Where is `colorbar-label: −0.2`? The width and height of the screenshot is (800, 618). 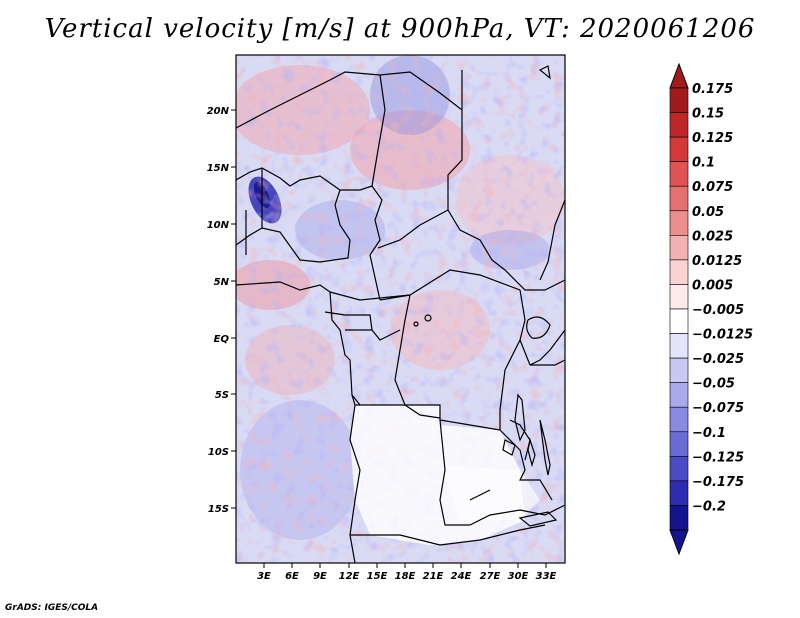
colorbar-label: −0.2 is located at coordinates (709, 506).